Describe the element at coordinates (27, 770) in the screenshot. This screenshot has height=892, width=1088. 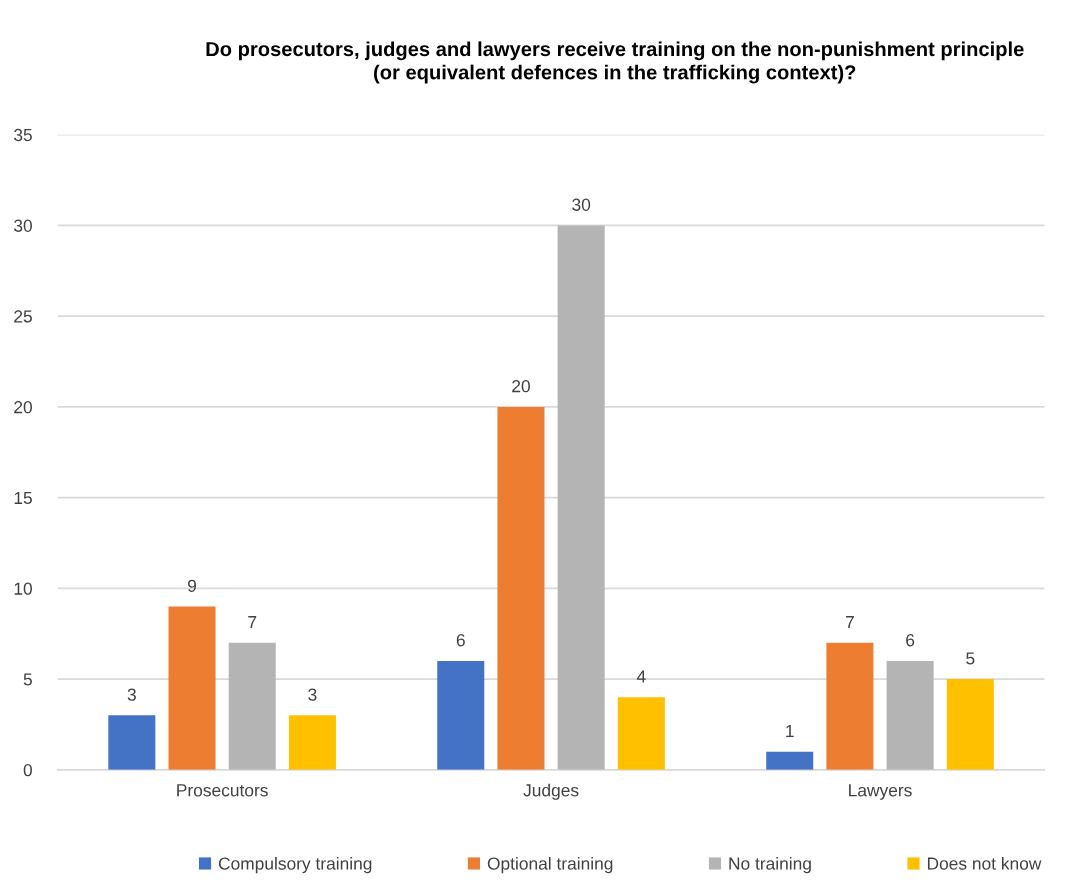
I see `y-tick-label: 0` at that location.